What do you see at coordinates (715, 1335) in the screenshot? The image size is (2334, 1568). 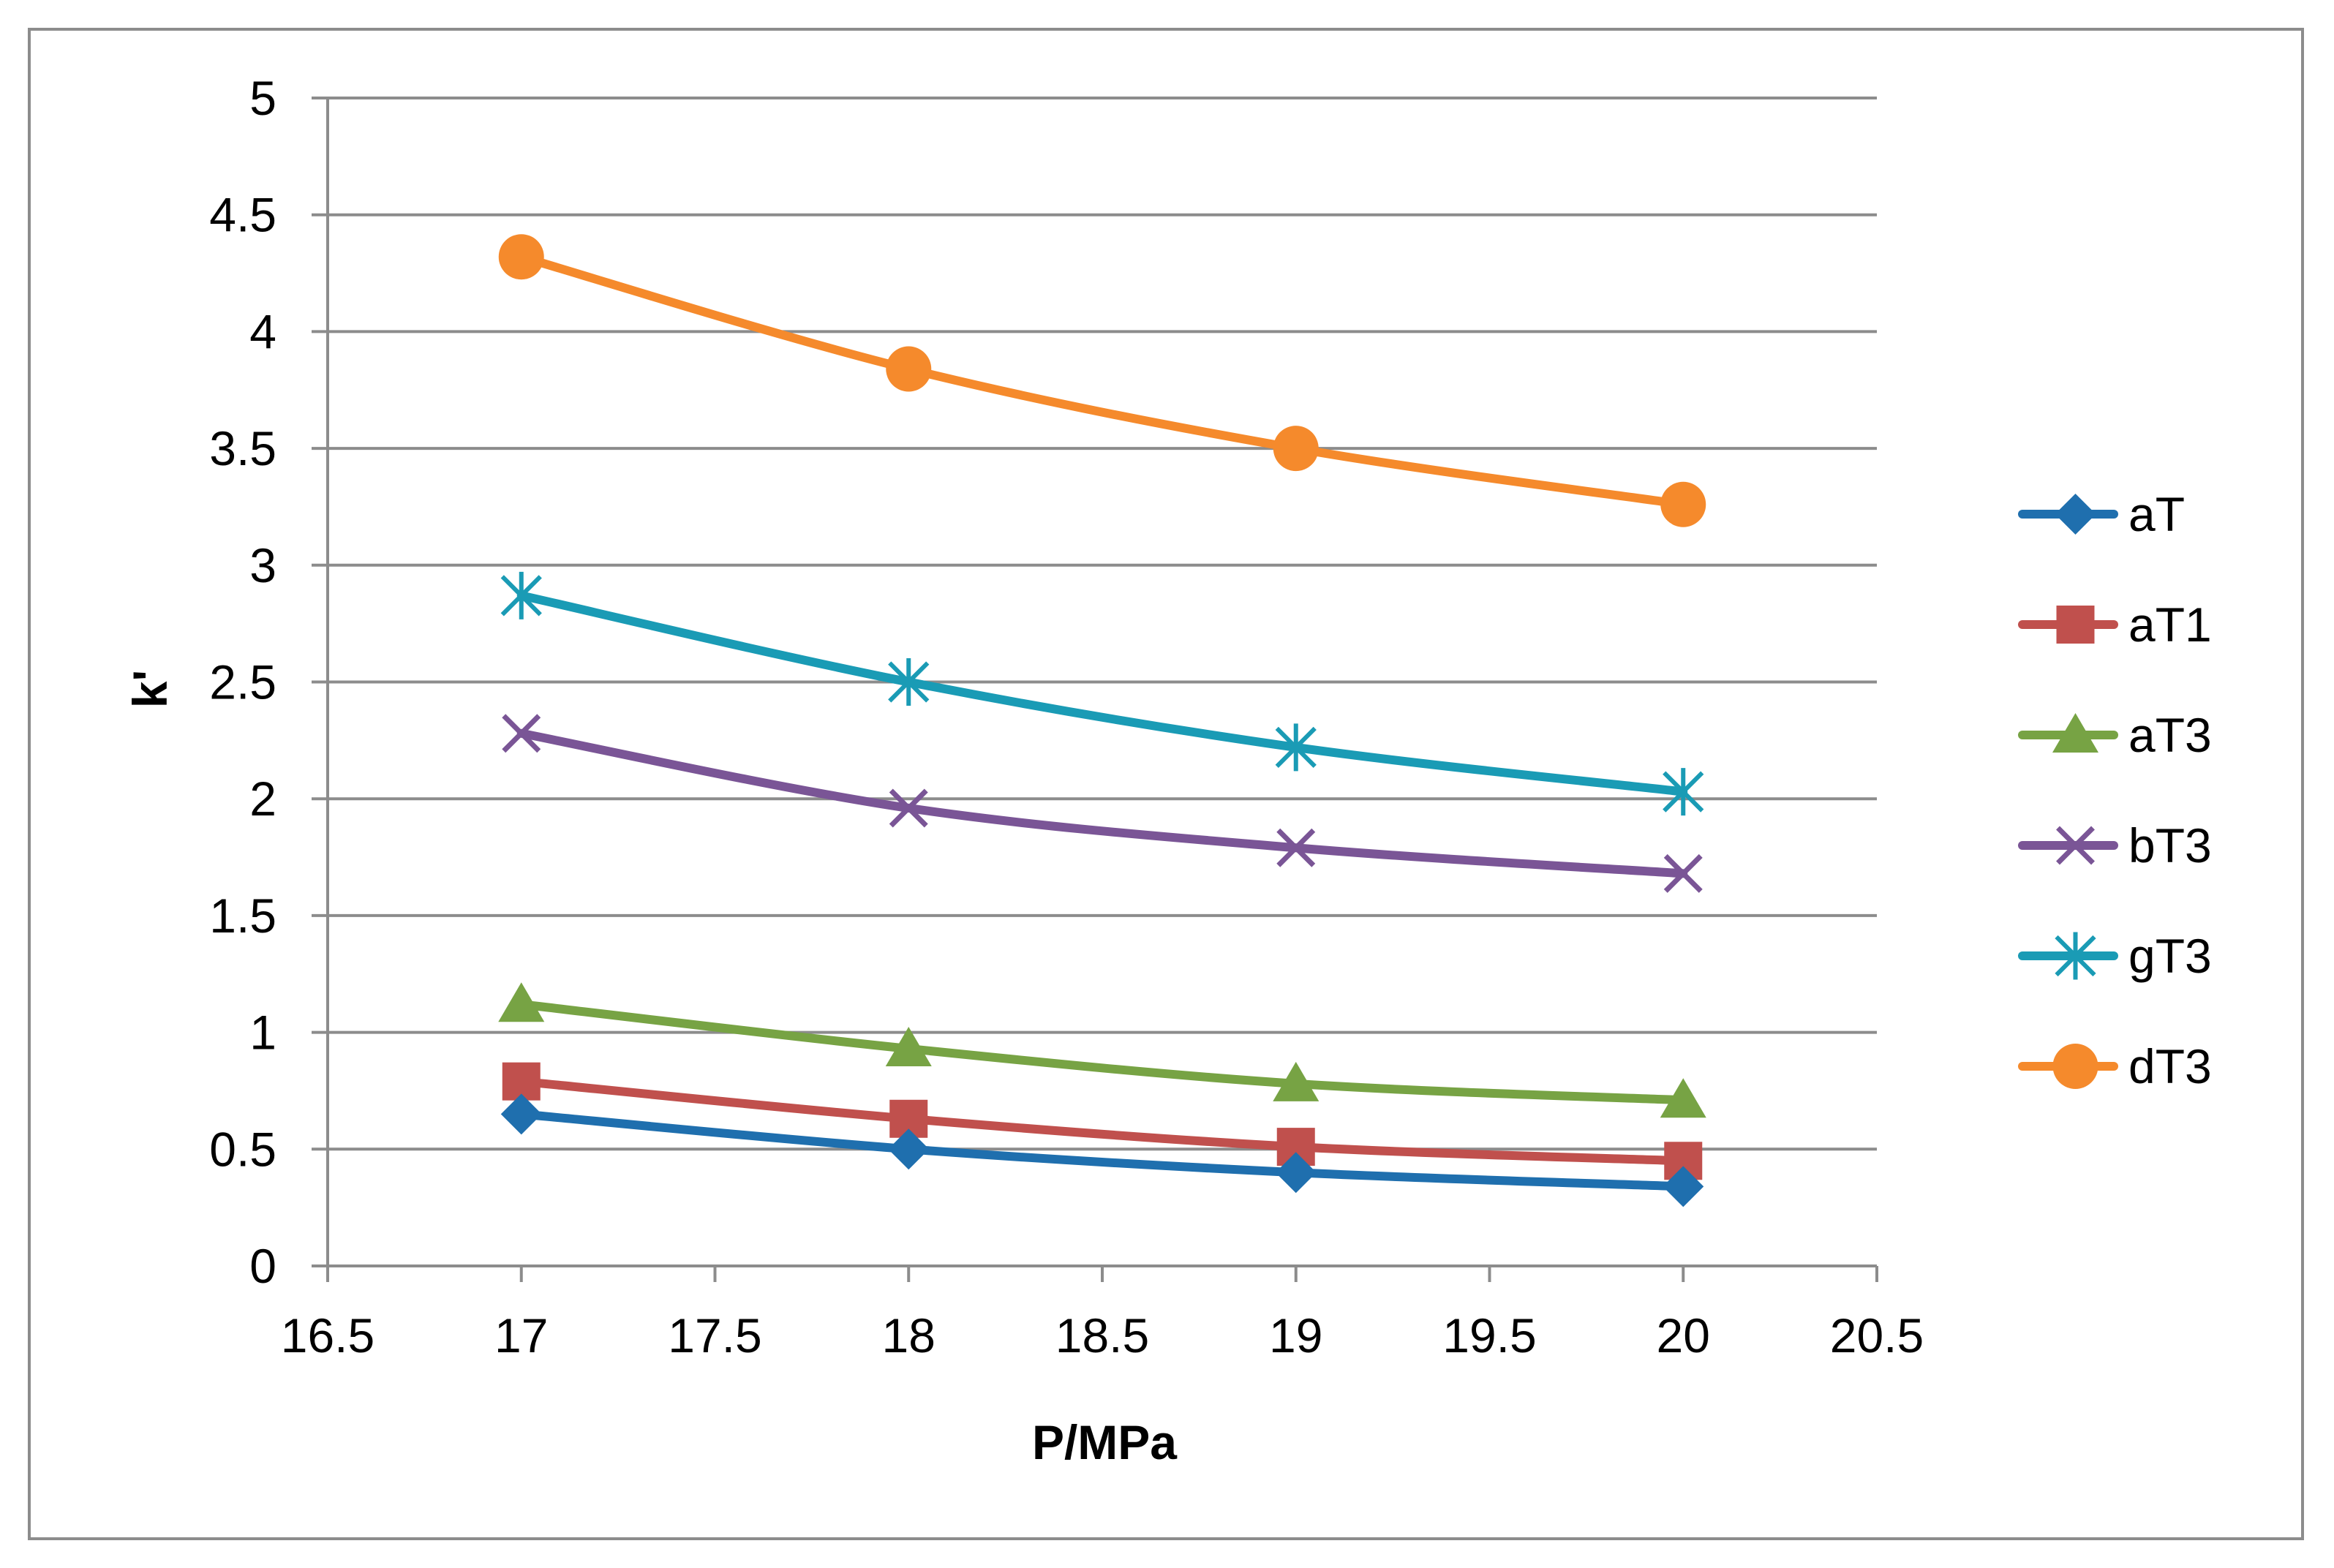 I see `x-tick-label-2: 17.5` at bounding box center [715, 1335].